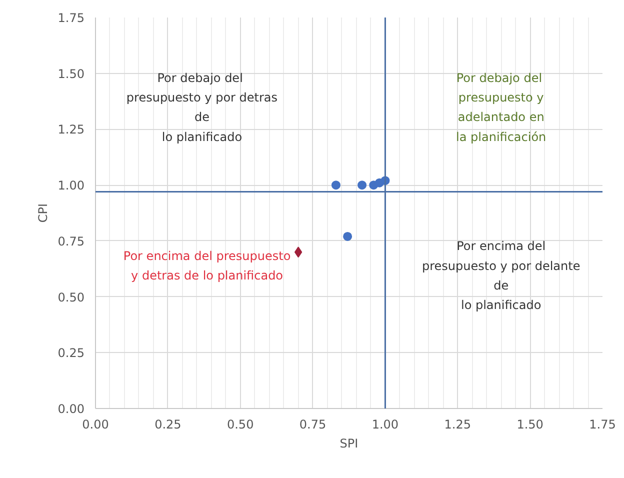  I want to click on x-tick-label: 0.75, so click(312, 425).